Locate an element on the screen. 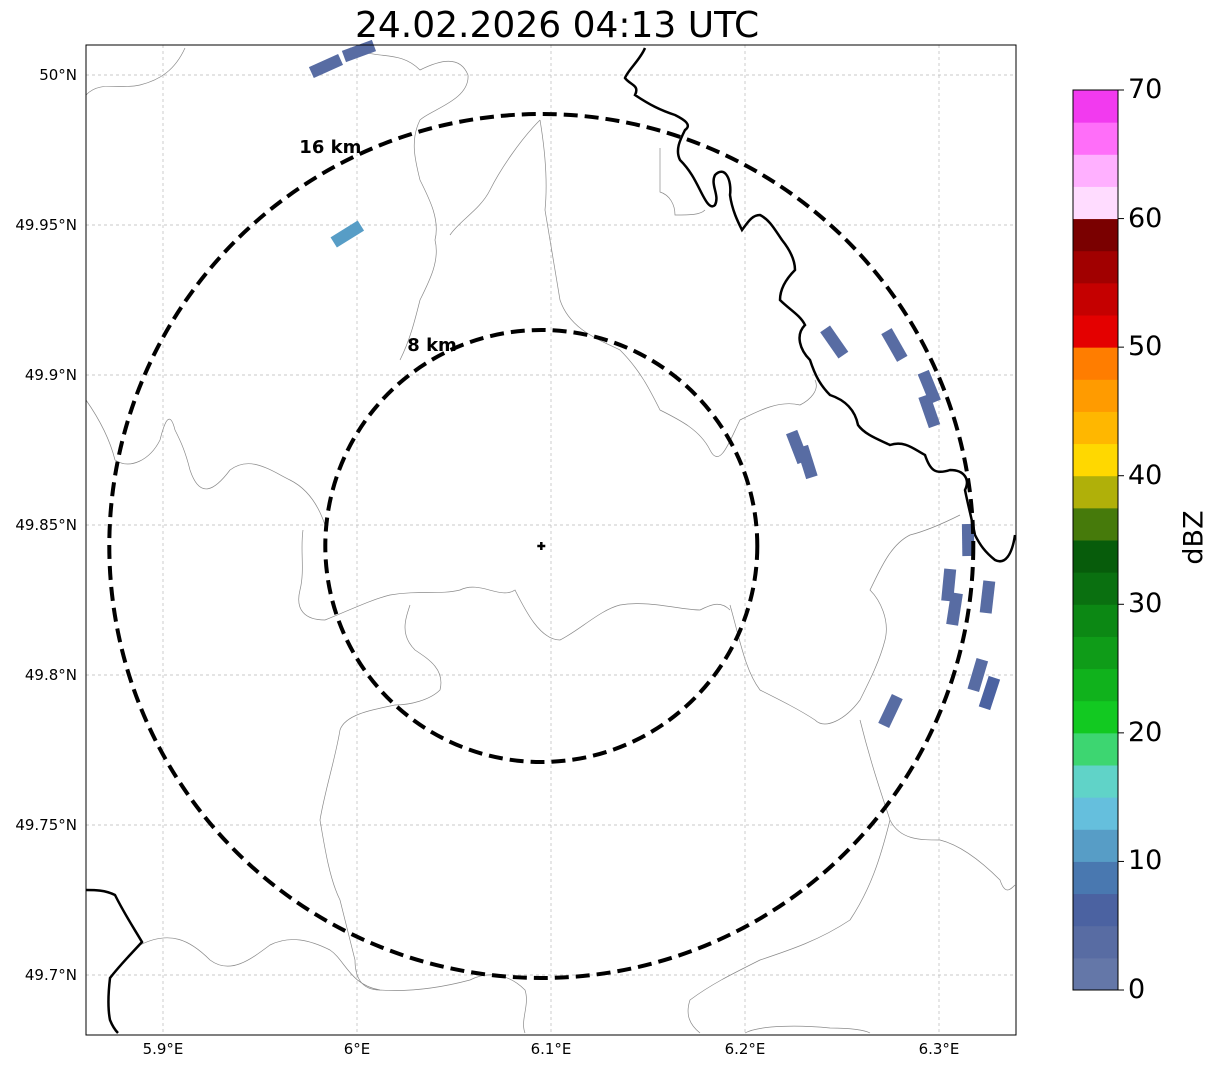 The image size is (1207, 1069). colorbar-tick-label: 10 is located at coordinates (1145, 861).